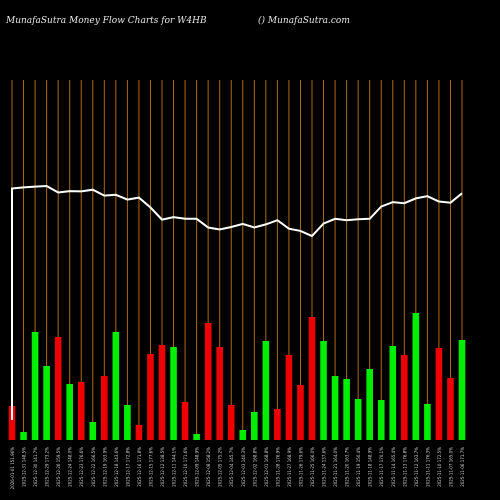  I want to click on x-tick-label: 2025-11-25 166.0%, so click(312, 467).